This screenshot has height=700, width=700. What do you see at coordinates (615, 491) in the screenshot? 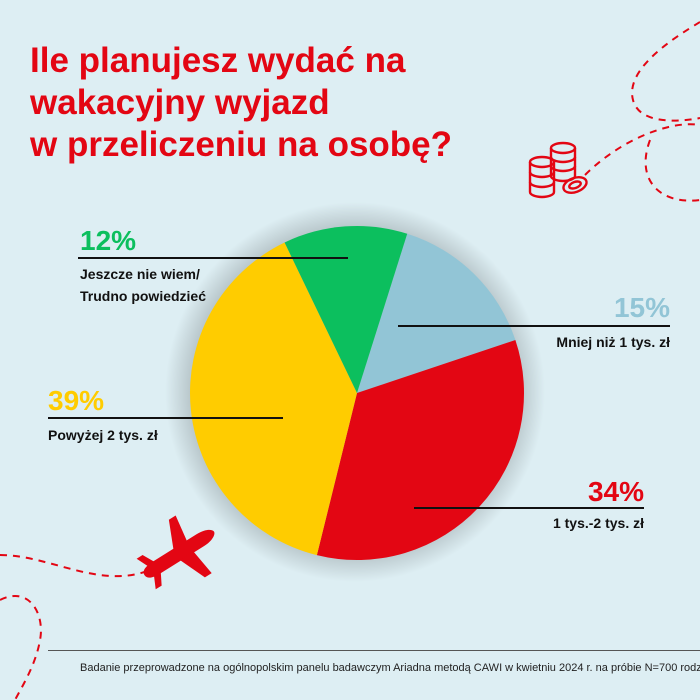
I see `slice-value-label-34: 34%` at bounding box center [615, 491].